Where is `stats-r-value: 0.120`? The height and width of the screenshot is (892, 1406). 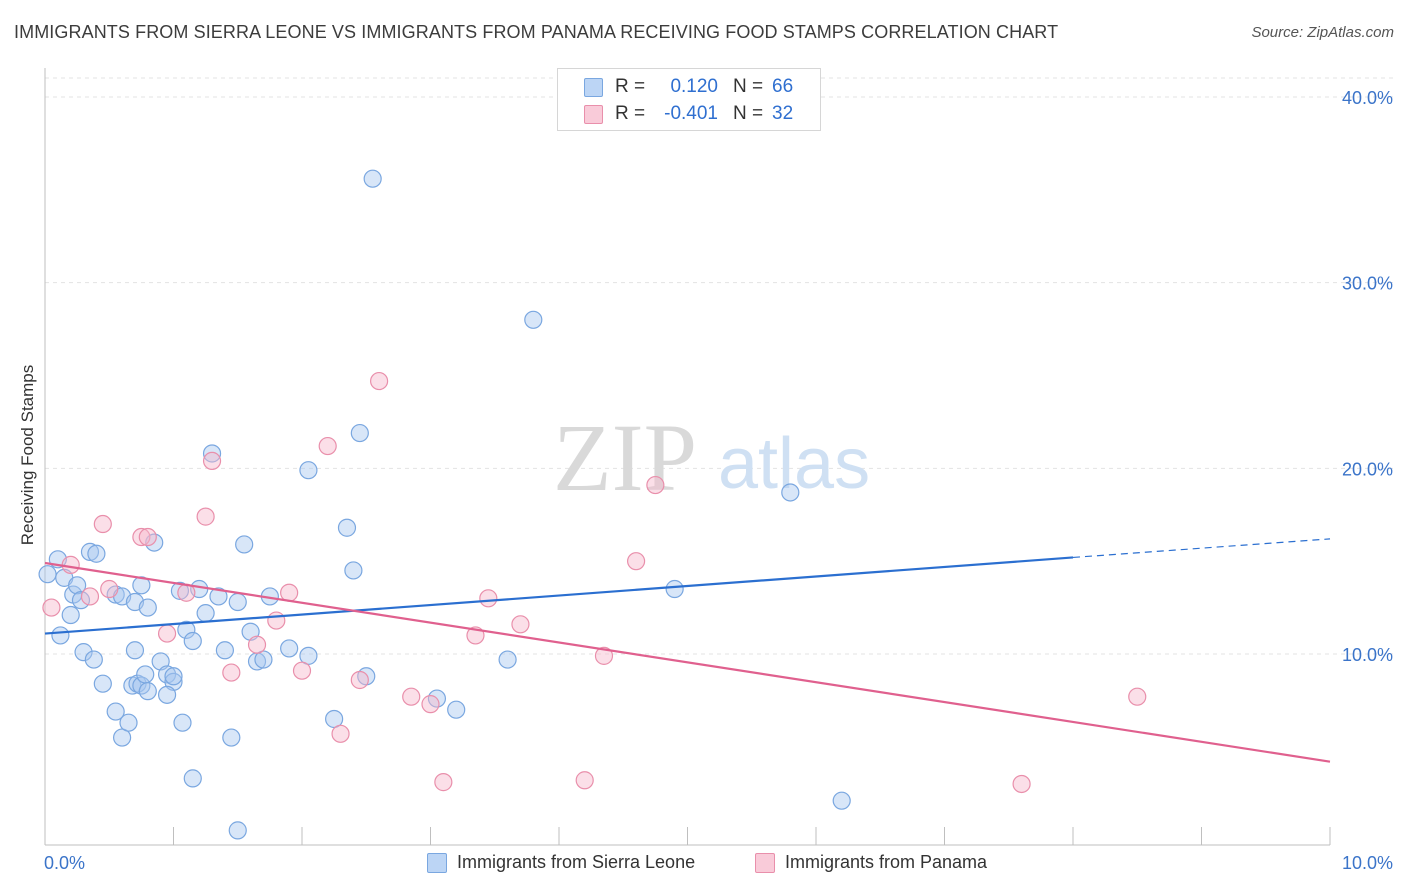
stats-r-value: 0.120 is located at coordinates (694, 86).